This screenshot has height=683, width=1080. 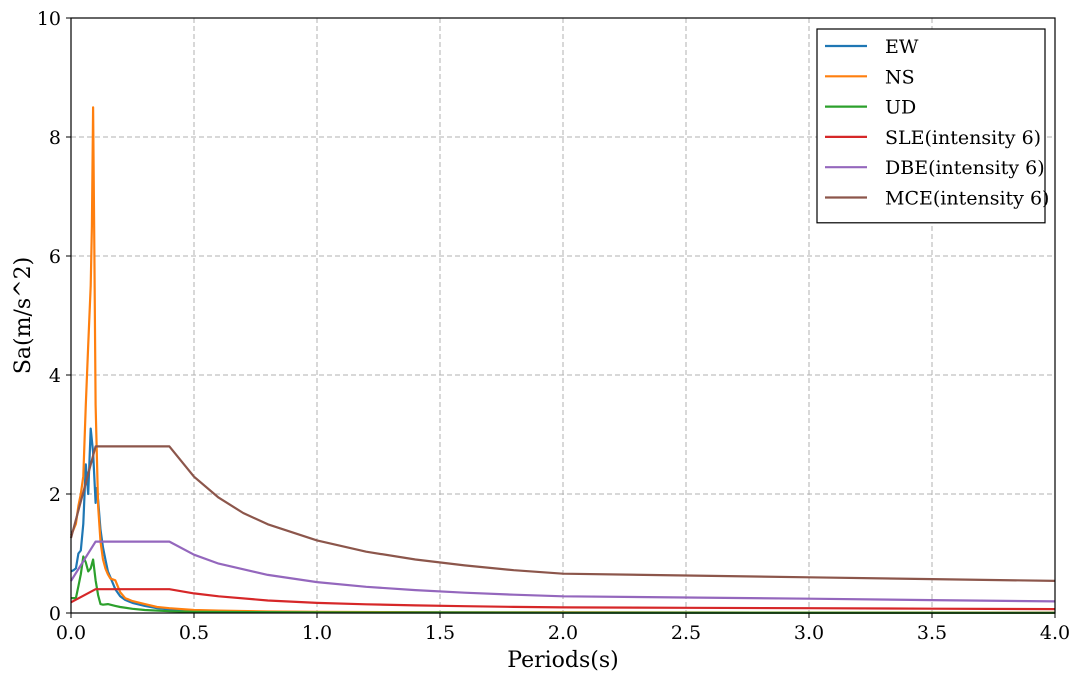 What do you see at coordinates (55, 138) in the screenshot?
I see `y-tick-label: 8` at bounding box center [55, 138].